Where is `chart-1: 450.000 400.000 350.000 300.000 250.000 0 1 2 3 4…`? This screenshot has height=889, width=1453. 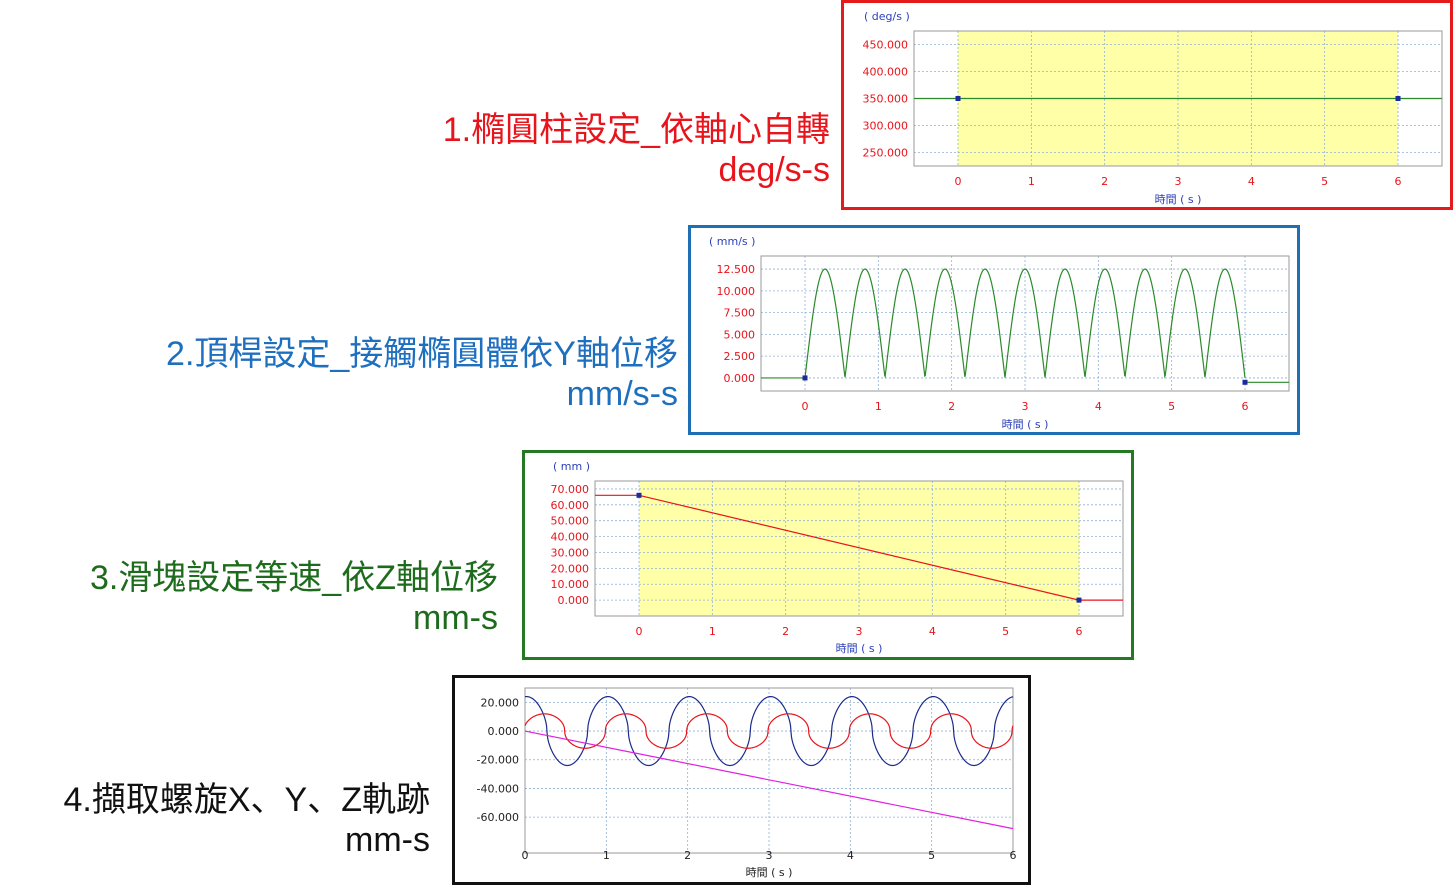
chart-1: 450.000 400.000 350.000 300.000 250.000 0 1 2 3 4… is located at coordinates (1153, 108).